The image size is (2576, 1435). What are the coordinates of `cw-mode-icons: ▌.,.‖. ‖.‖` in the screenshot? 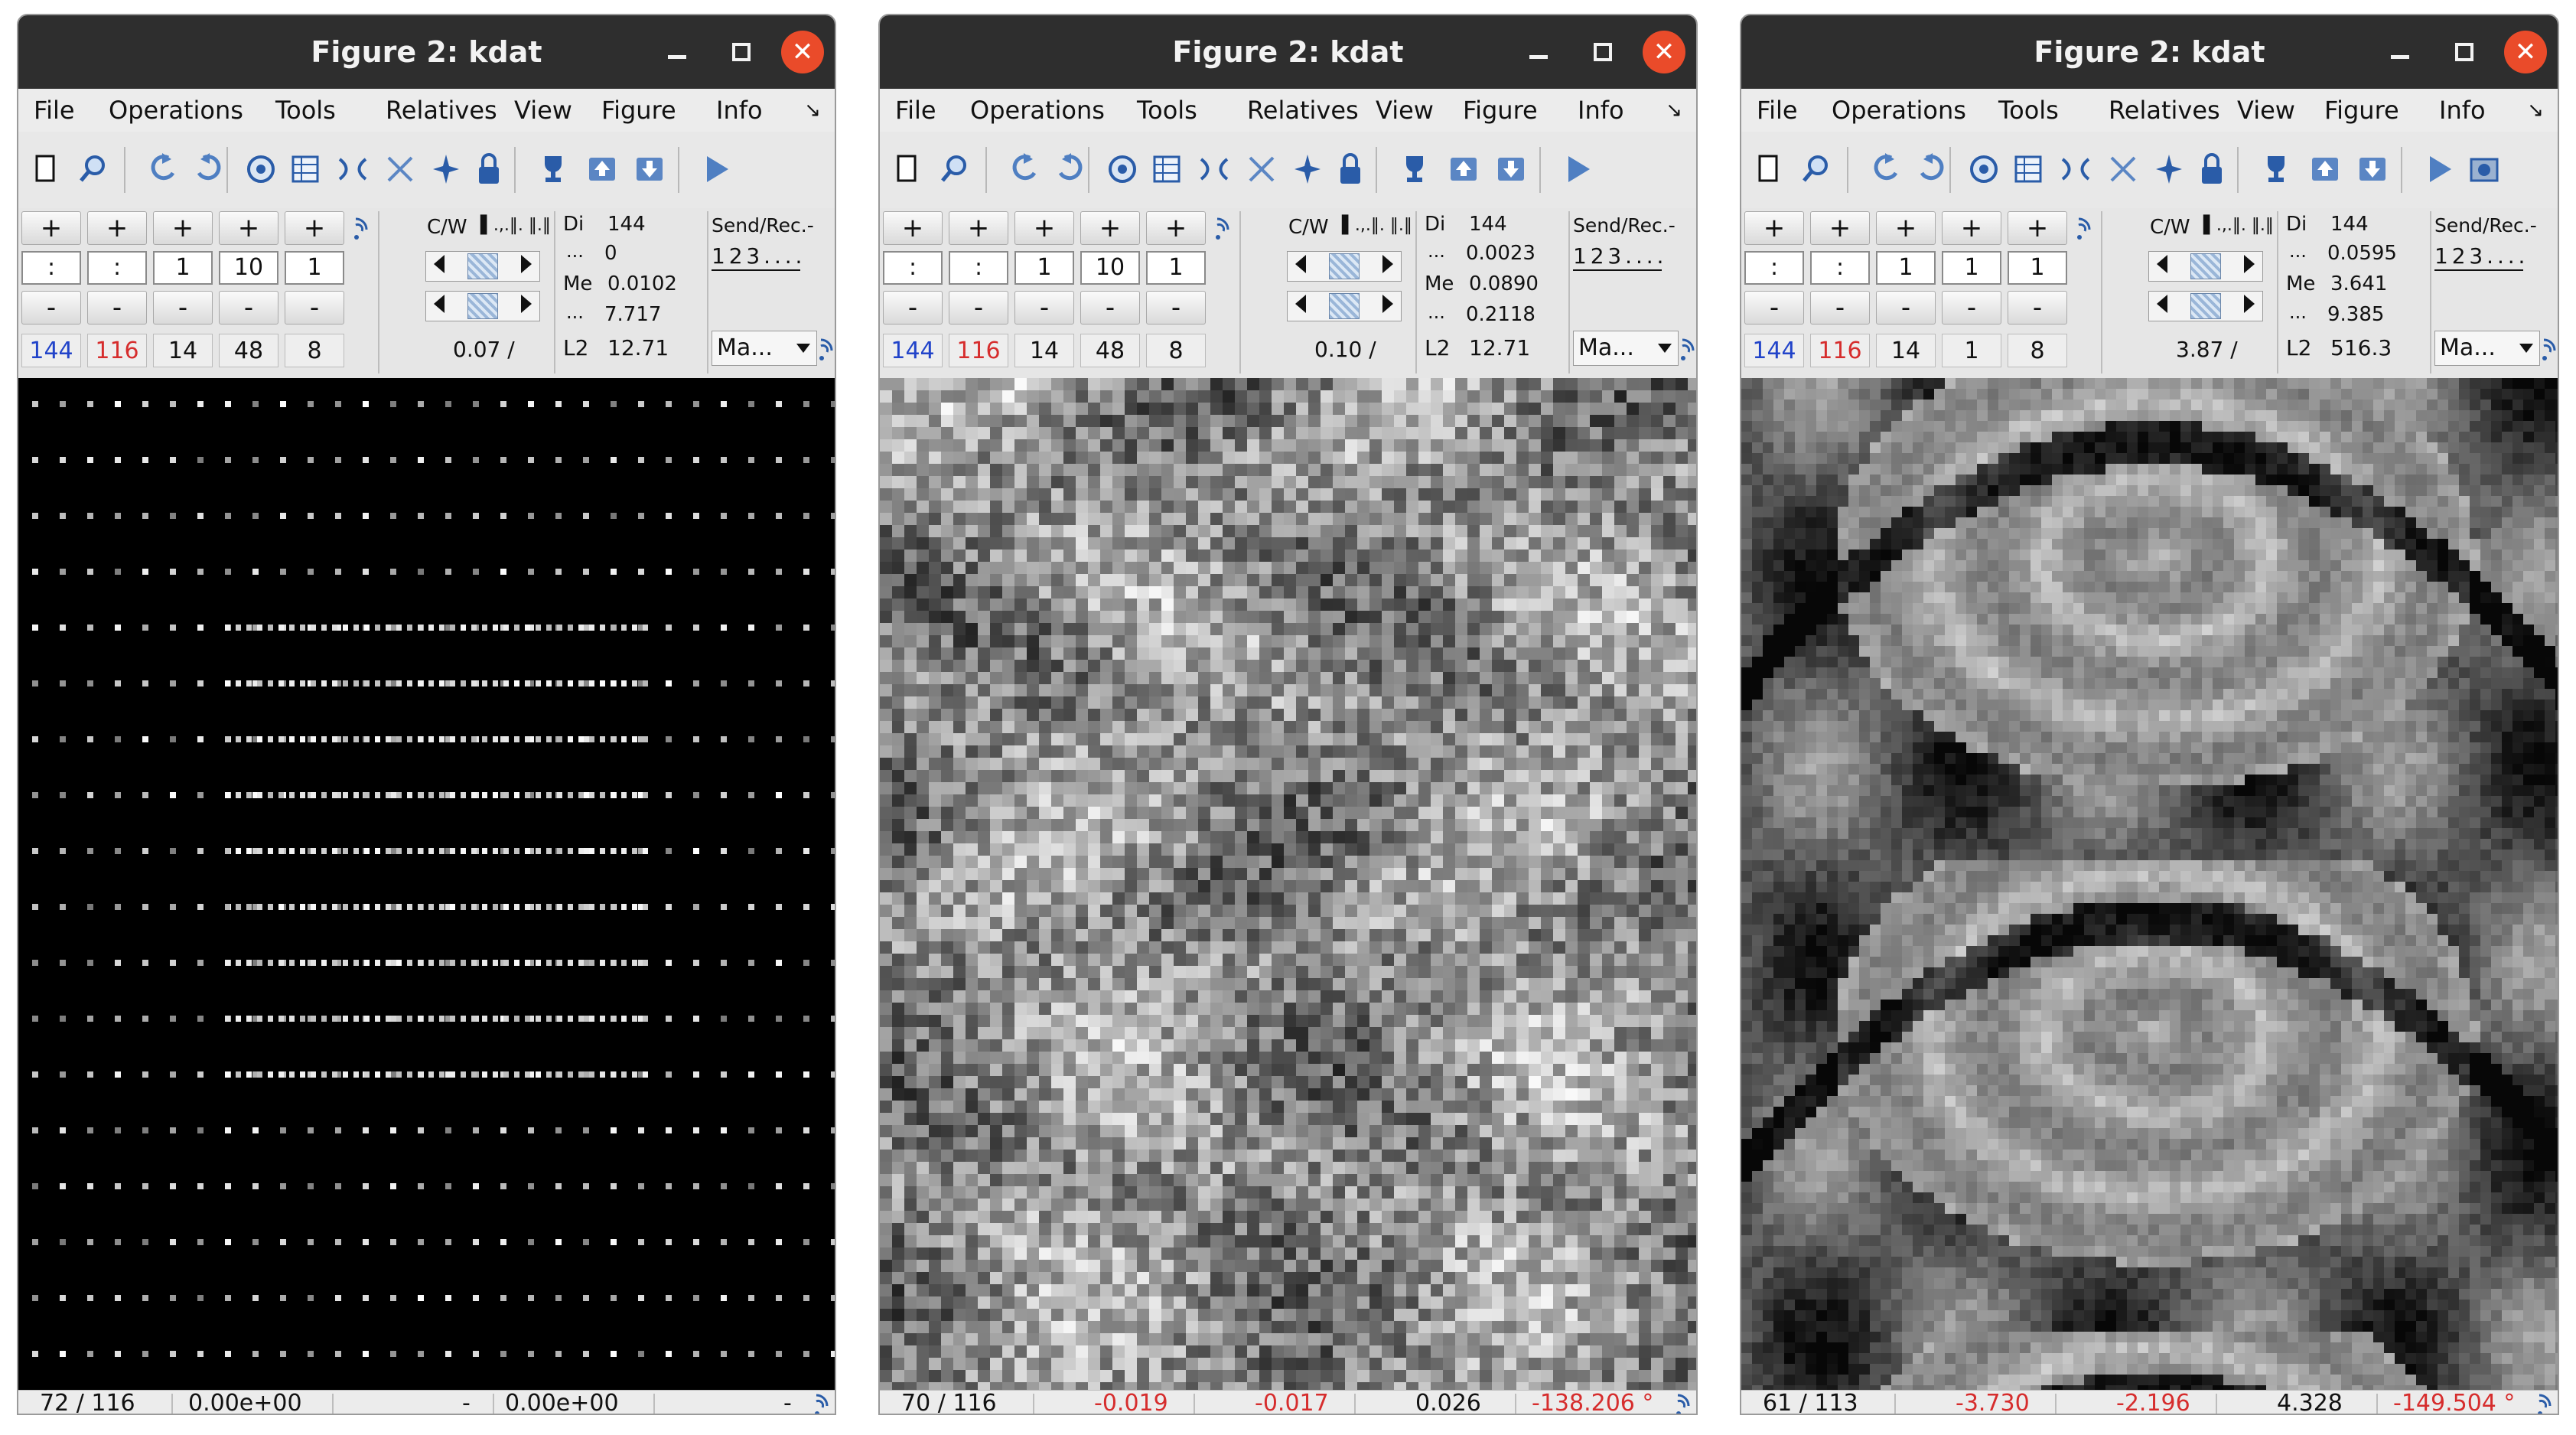 It's located at (2239, 225).